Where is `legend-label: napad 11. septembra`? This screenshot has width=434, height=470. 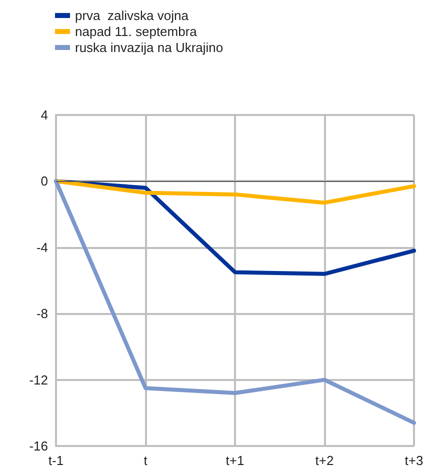 legend-label: napad 11. septembra is located at coordinates (136, 31).